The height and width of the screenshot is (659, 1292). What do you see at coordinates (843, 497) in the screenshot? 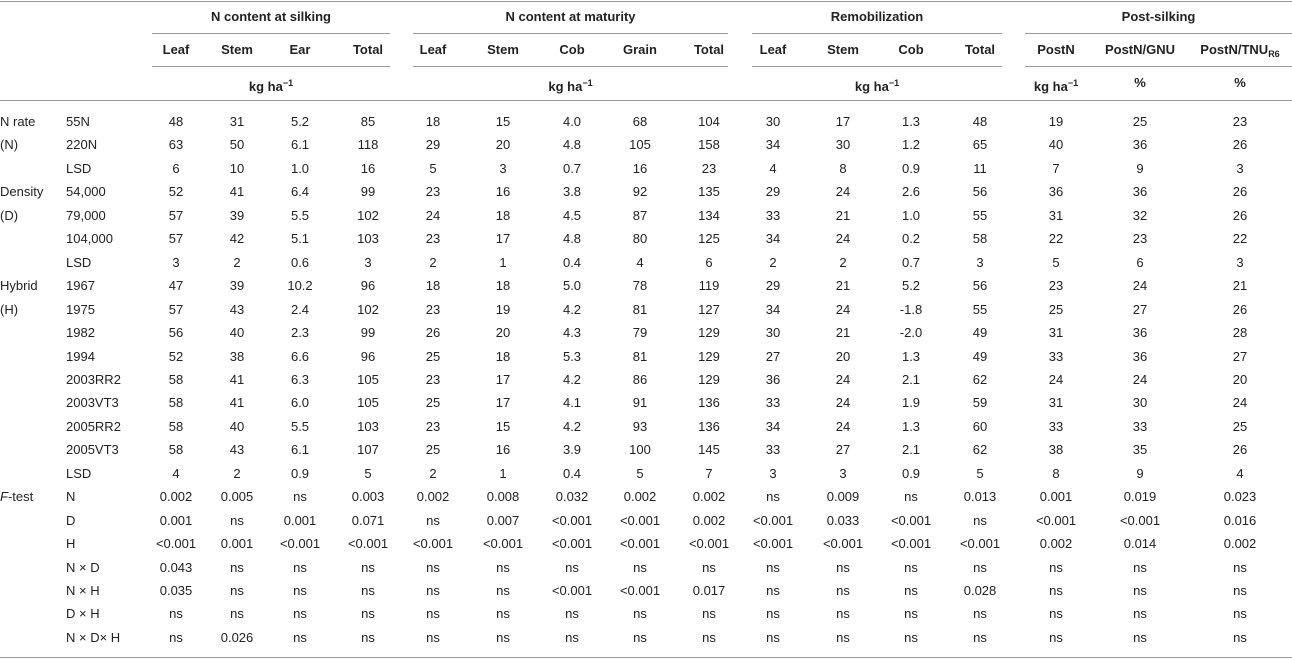
I see `table-cell: 0.009` at bounding box center [843, 497].